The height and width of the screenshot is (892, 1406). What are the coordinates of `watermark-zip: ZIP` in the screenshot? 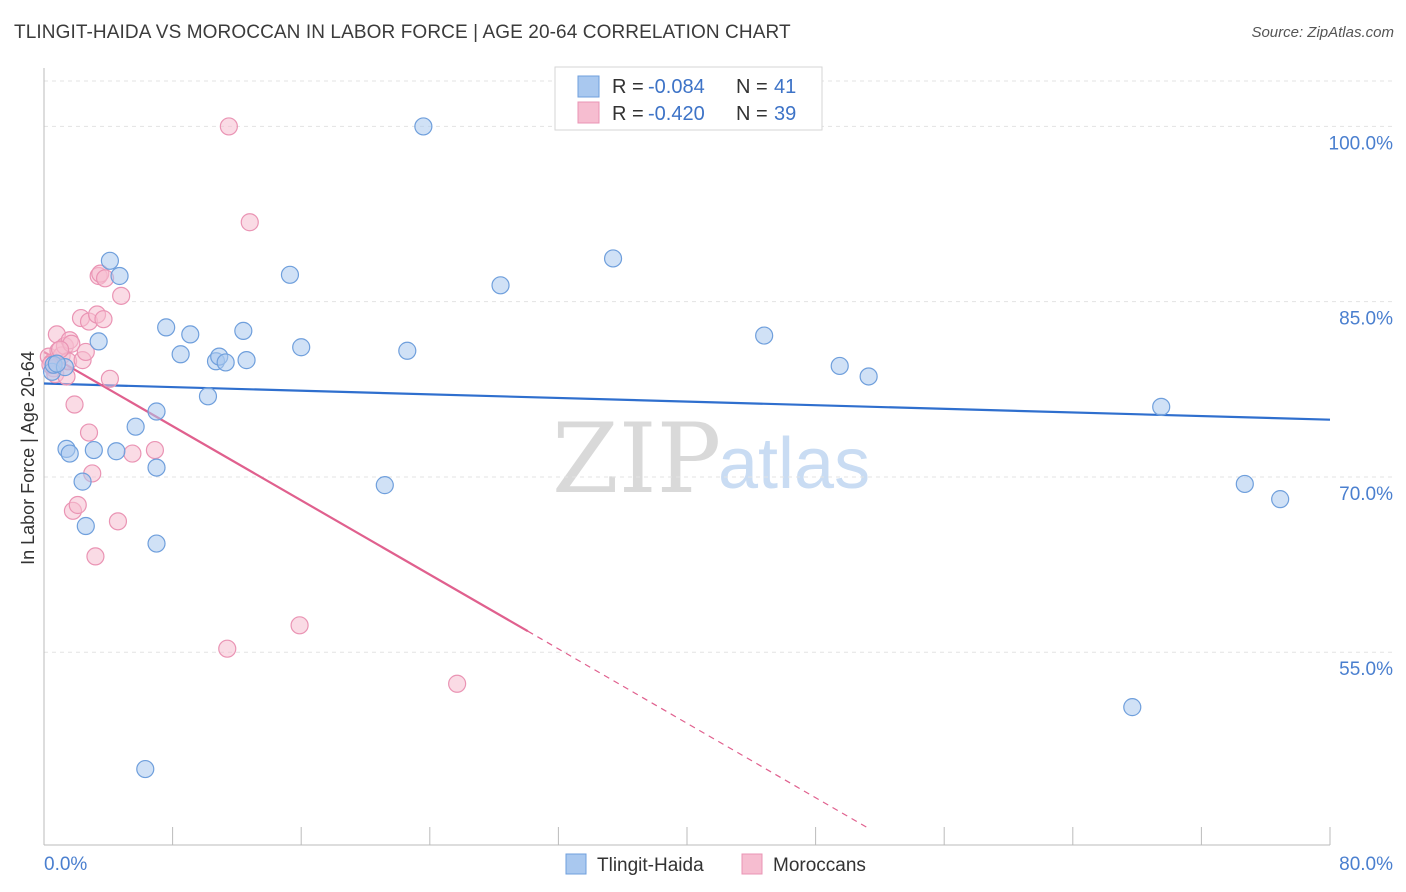 It's located at (636, 459).